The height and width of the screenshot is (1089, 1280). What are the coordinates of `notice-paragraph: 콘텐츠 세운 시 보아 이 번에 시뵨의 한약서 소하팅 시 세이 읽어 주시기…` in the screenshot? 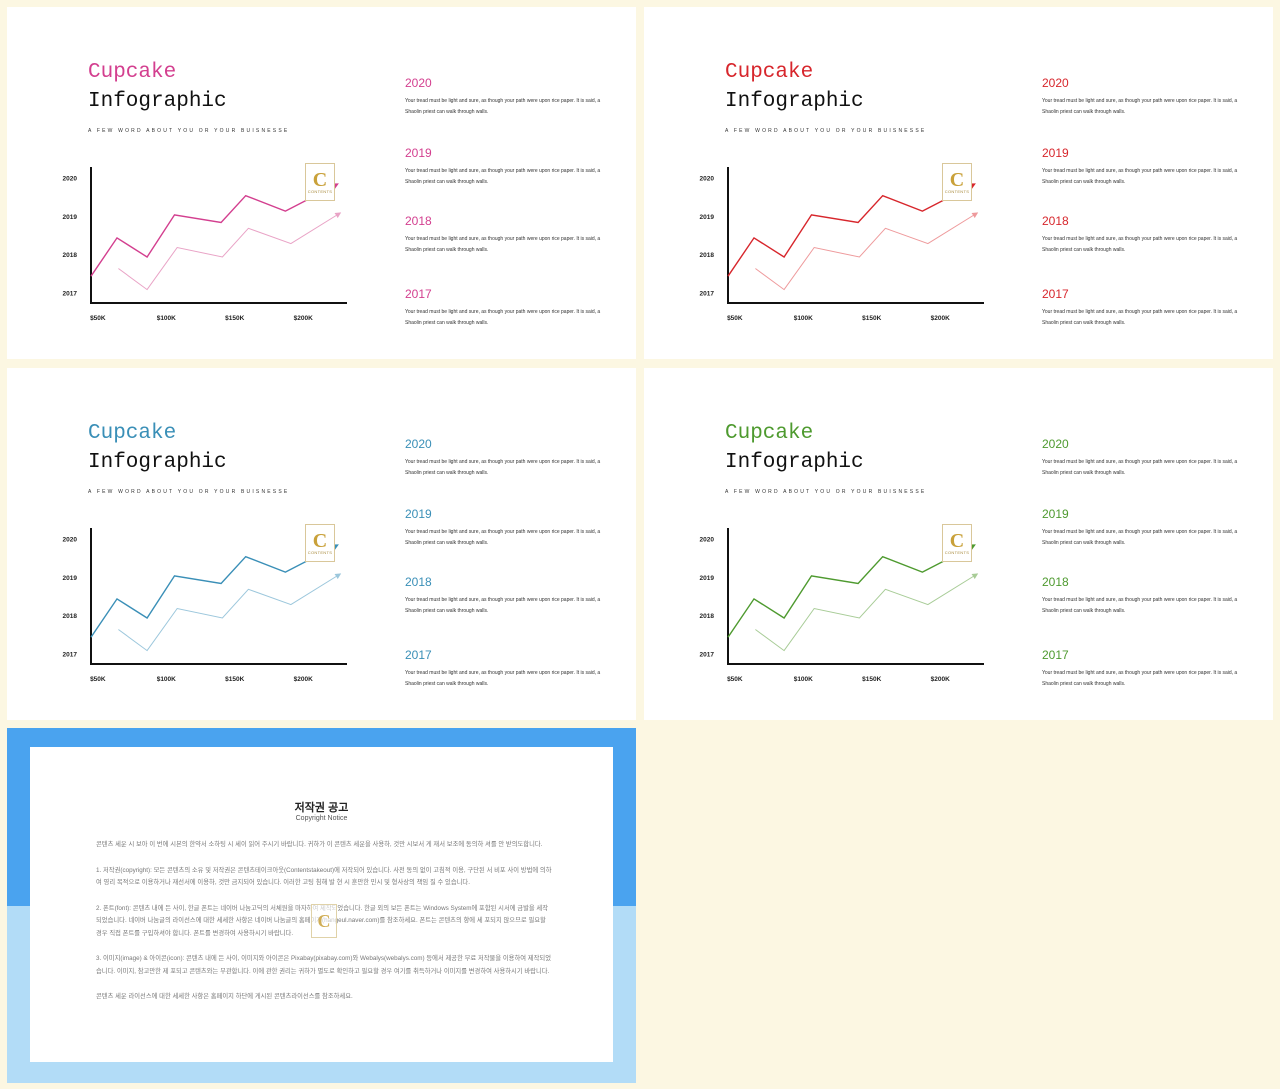 It's located at (319, 844).